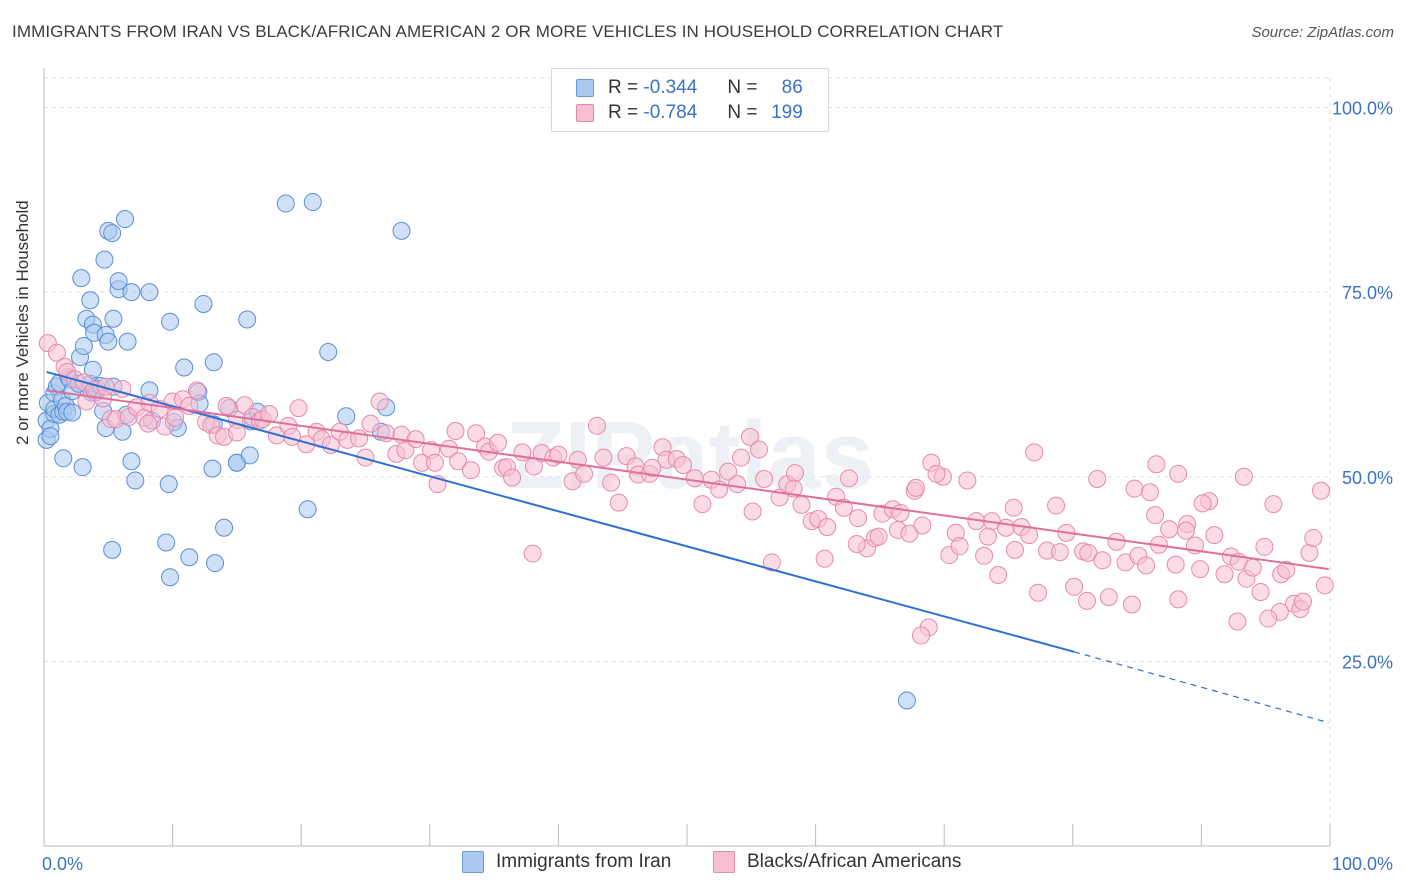 The height and width of the screenshot is (892, 1406). Describe the element at coordinates (1367, 662) in the screenshot. I see `y-tick-label: 25.0%` at that location.